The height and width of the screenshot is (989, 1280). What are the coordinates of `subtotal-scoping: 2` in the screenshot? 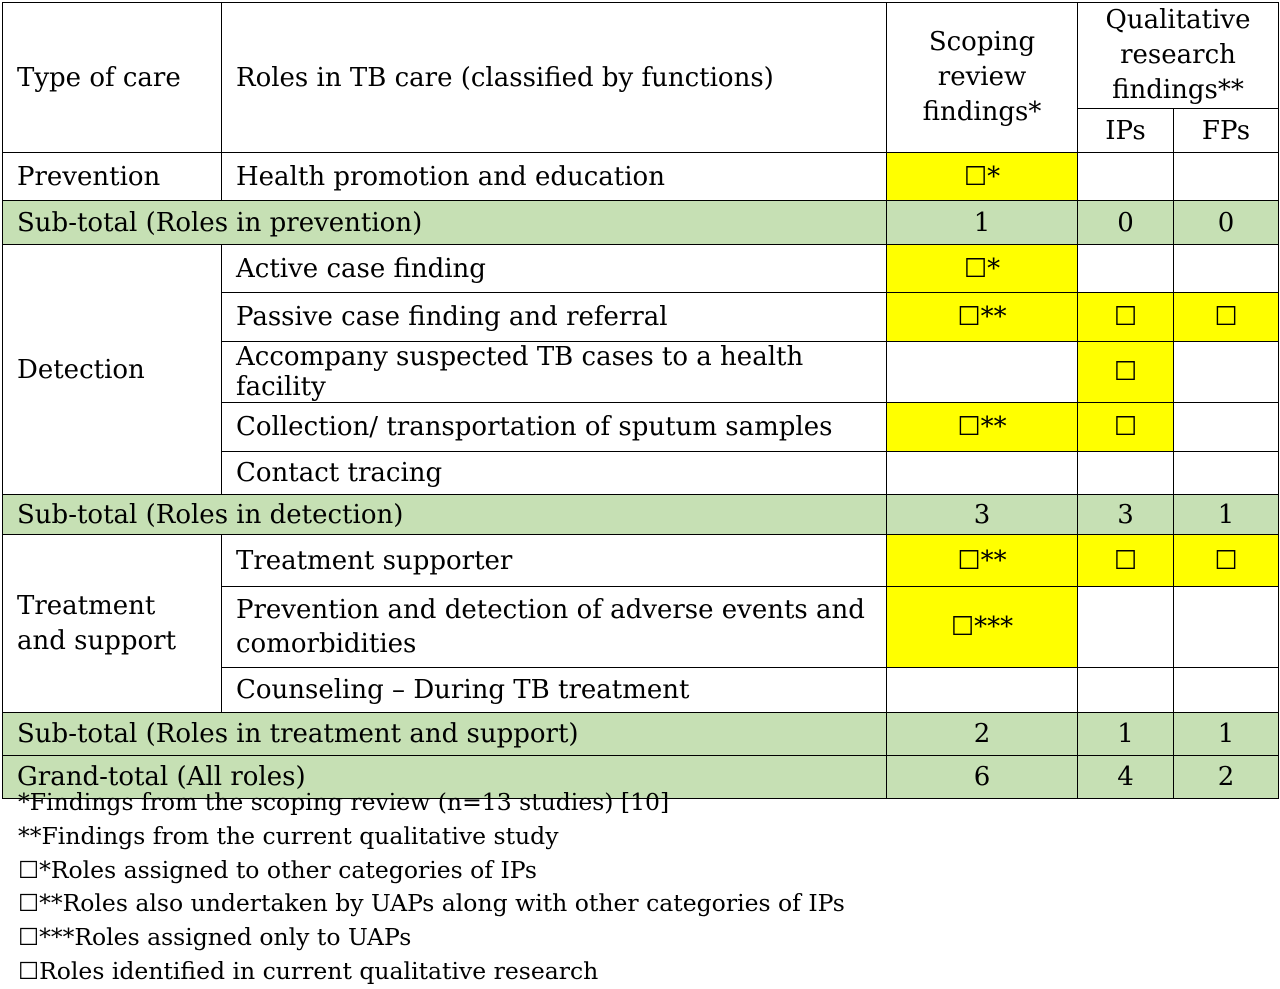 It's located at (982, 734).